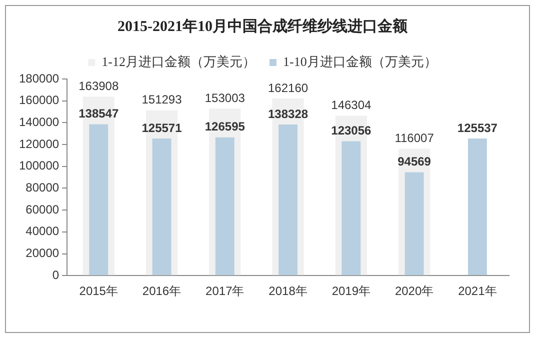 This screenshot has height=340, width=537. Describe the element at coordinates (414, 291) in the screenshot. I see `x-tick-label: 2020年` at that location.